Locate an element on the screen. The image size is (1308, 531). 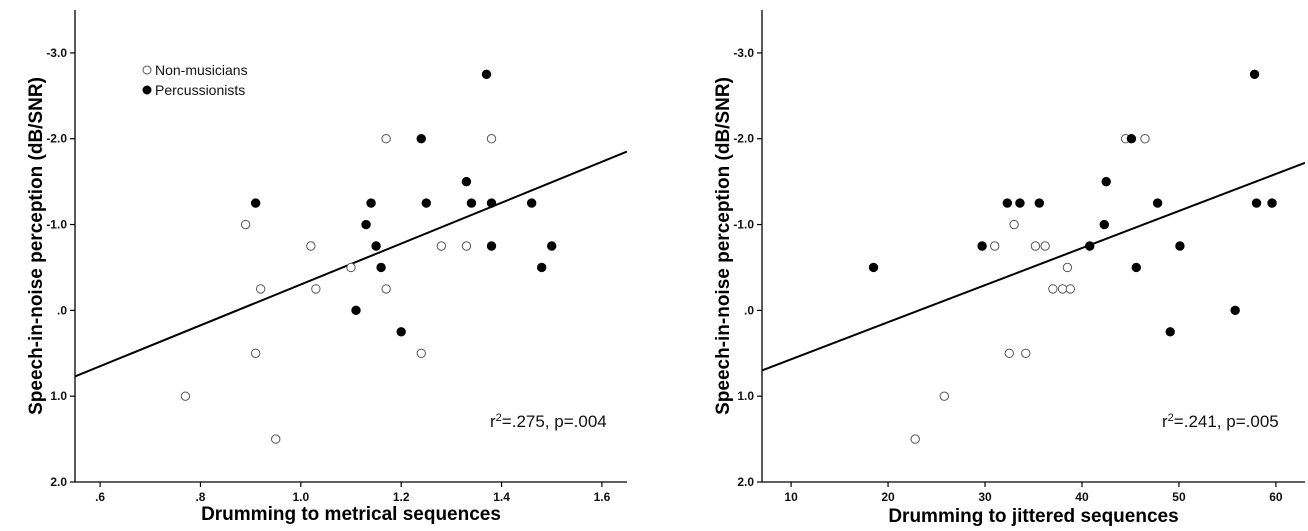
legend-label: Non-musicians is located at coordinates (201, 70).